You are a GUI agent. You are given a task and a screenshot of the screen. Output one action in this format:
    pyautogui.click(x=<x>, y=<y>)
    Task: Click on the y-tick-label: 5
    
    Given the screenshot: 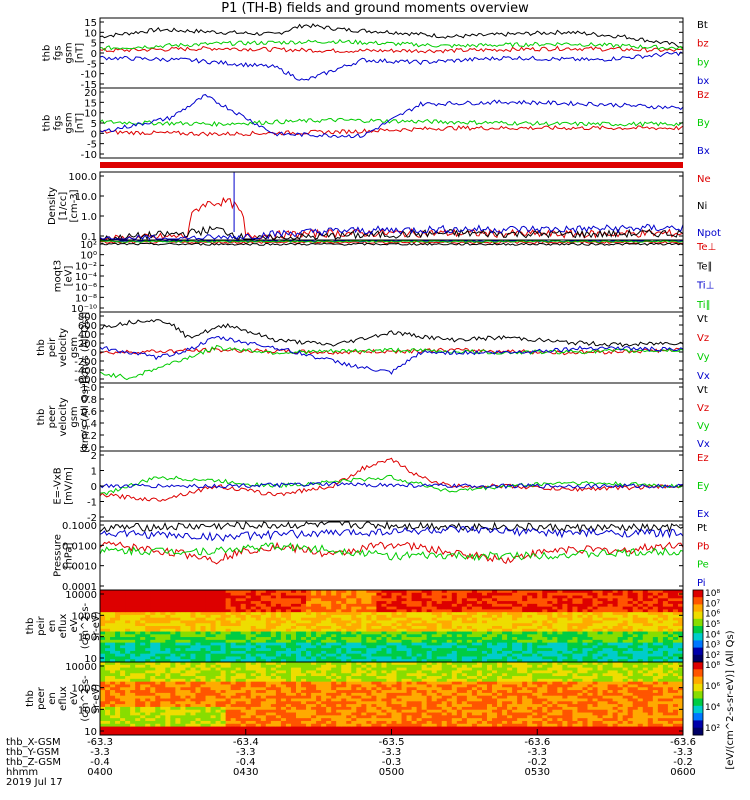 What is the action you would take?
    pyautogui.click(x=94, y=44)
    